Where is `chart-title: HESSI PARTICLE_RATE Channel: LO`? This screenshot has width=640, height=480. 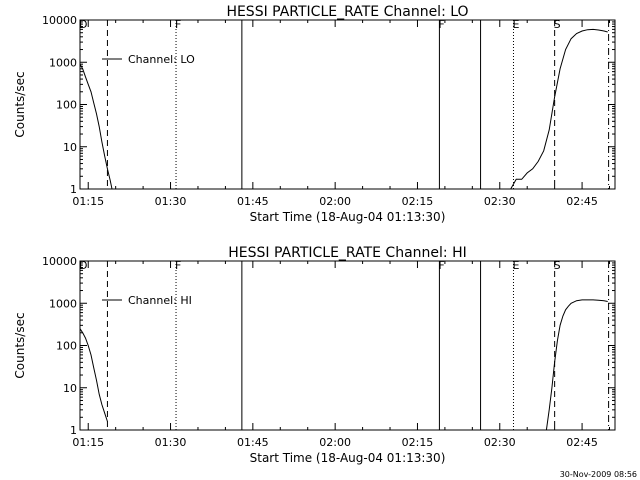 chart-title: HESSI PARTICLE_RATE Channel: LO is located at coordinates (347, 12).